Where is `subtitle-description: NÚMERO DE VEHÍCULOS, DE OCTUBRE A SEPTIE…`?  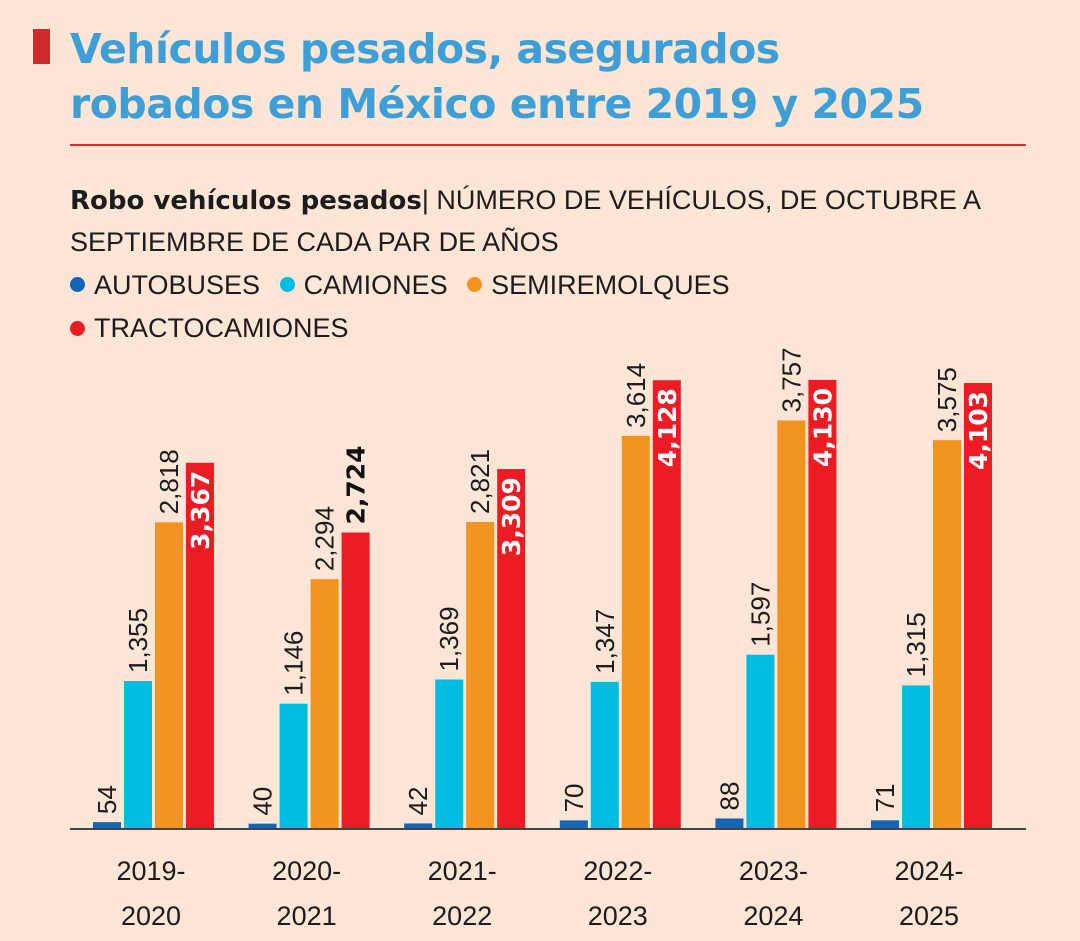
subtitle-description: NÚMERO DE VEHÍCULOS, DE OCTUBRE A SEPTIE… is located at coordinates (525, 221).